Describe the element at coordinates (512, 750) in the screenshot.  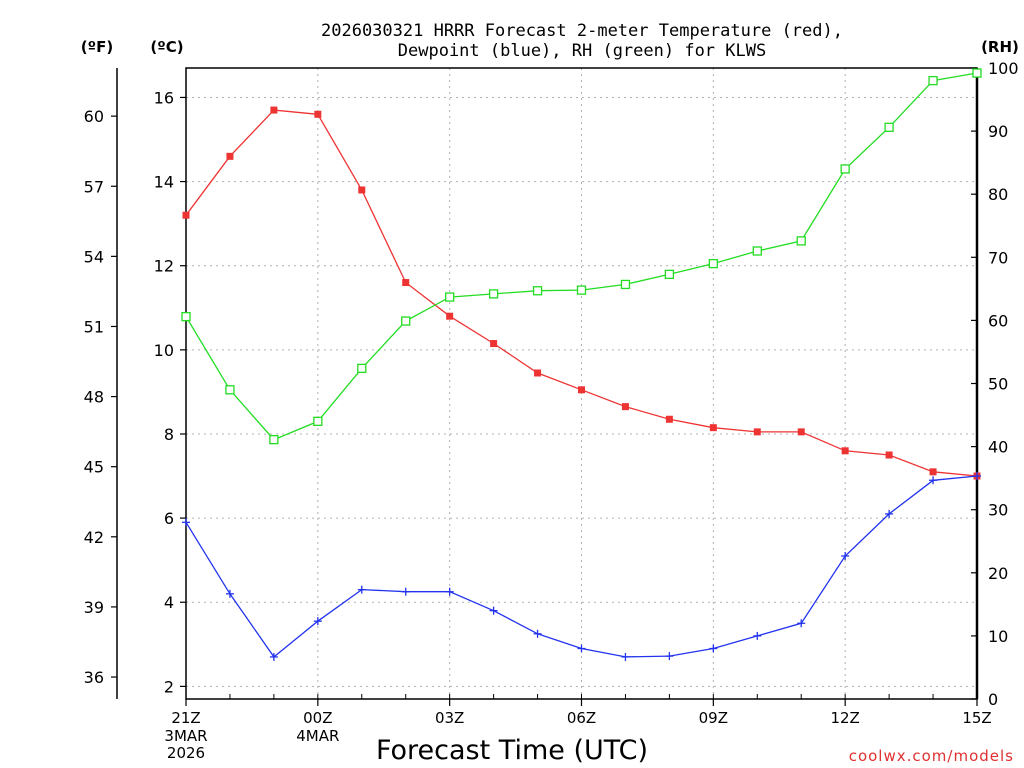
I see `x-axis-label: Forecast Time (UTC)` at that location.